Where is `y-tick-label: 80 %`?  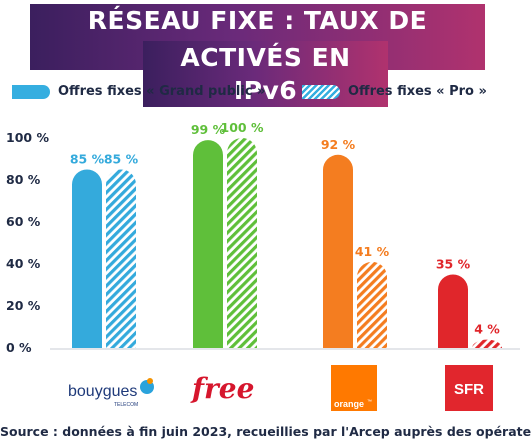 y-tick-label: 80 % is located at coordinates (23, 179).